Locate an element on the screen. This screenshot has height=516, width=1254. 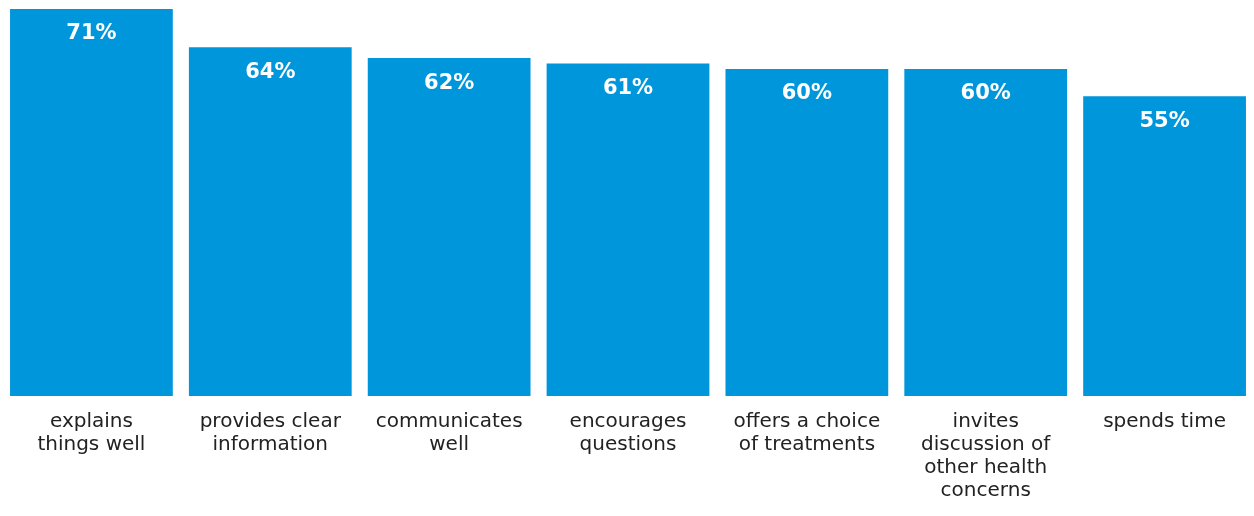
x-tick-label: spends time is located at coordinates (1164, 419).